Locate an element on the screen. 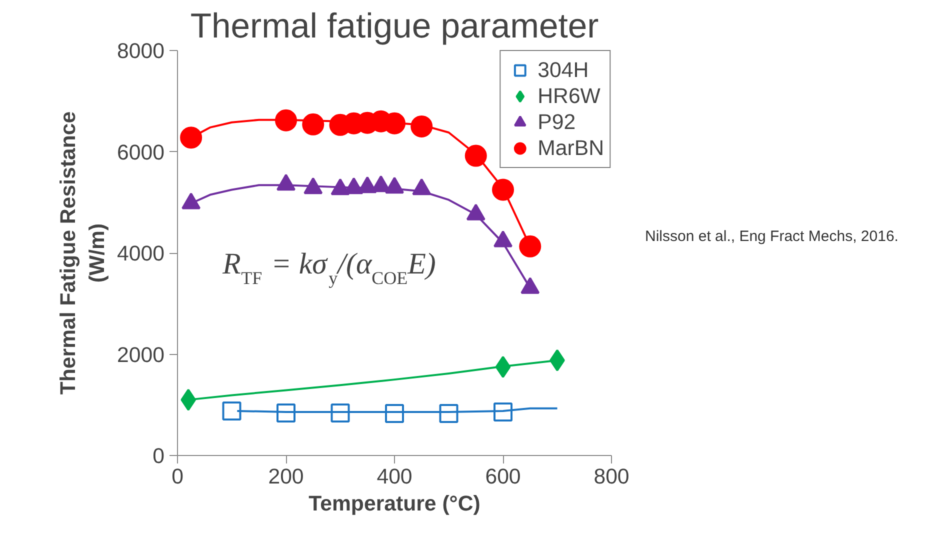  legend-label: 304H is located at coordinates (563, 70).